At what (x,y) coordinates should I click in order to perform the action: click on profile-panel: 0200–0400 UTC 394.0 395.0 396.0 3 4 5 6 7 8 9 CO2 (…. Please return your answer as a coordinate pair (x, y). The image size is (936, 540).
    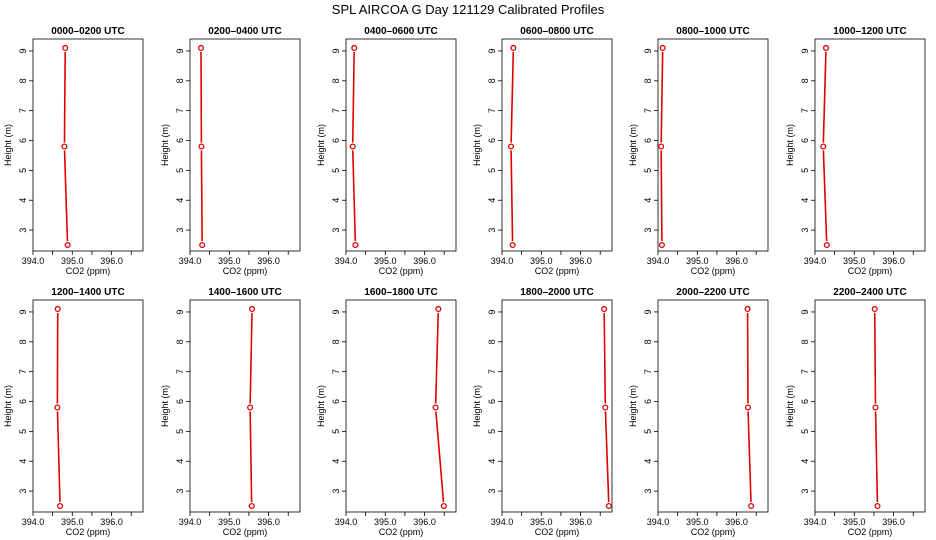
    Looking at the image, I should click on (230, 151).